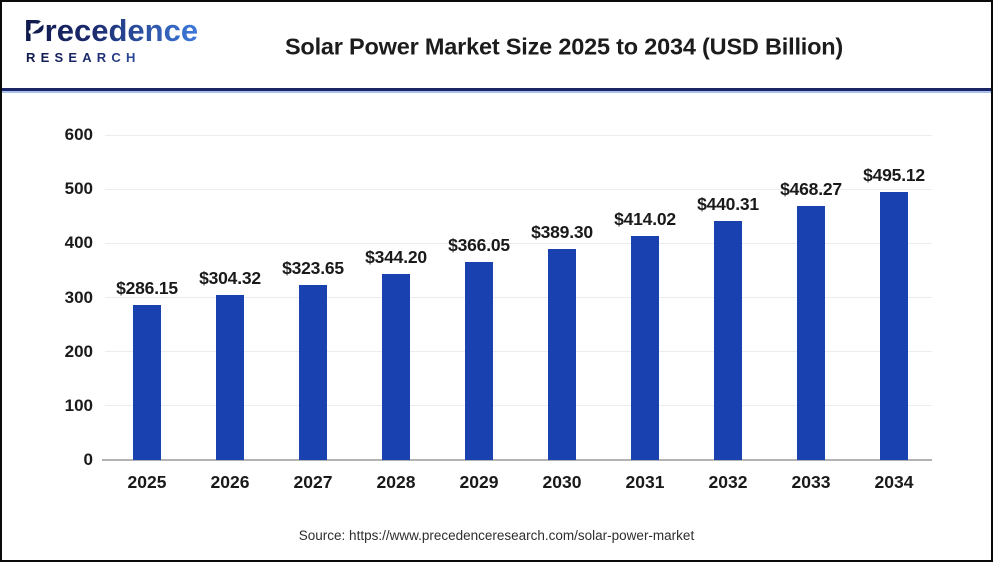  Describe the element at coordinates (147, 288) in the screenshot. I see `bar-value-label: $286.15` at that location.